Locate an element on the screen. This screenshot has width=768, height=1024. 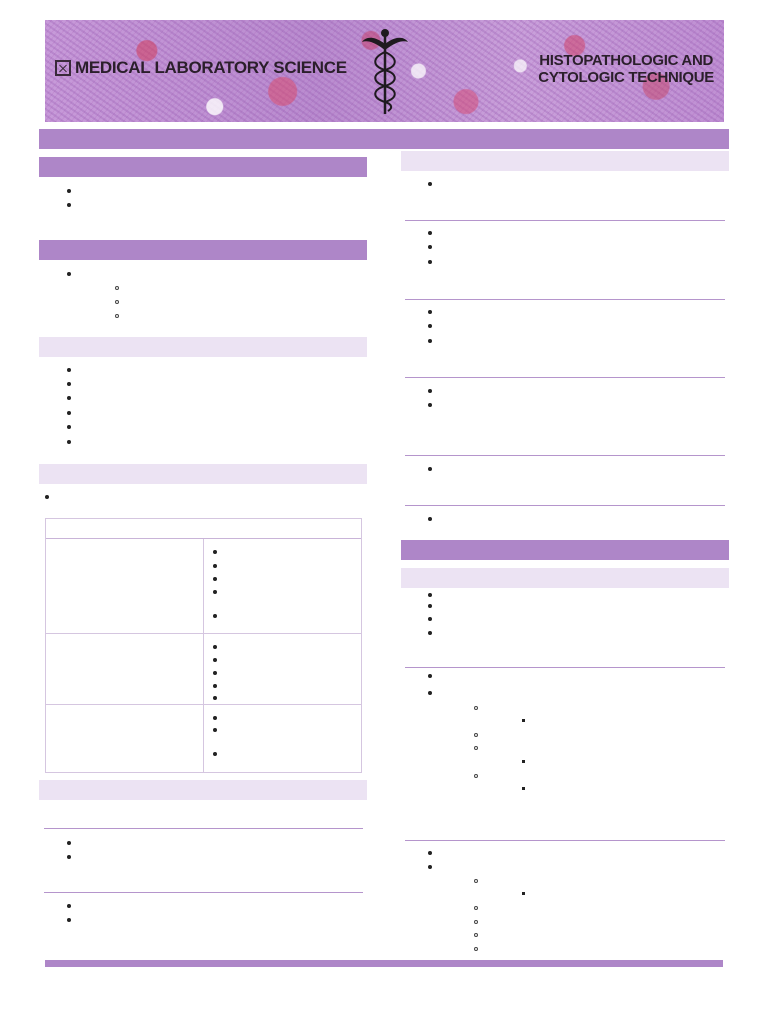
table-header-row is located at coordinates (203, 529).